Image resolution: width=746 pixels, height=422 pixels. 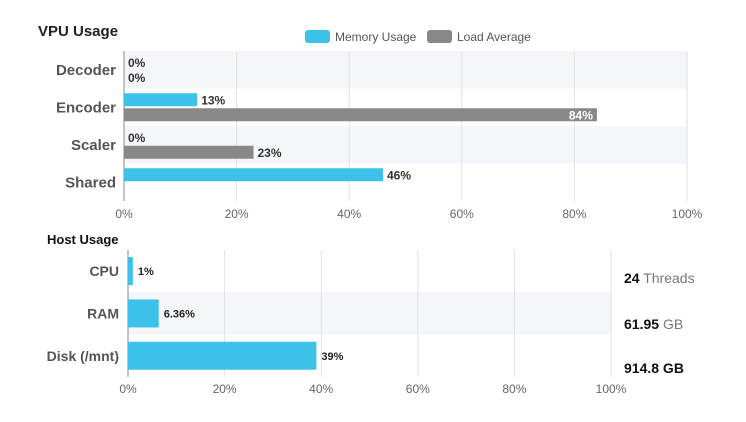 What do you see at coordinates (669, 278) in the screenshot?
I see `threads-unit: Threads` at bounding box center [669, 278].